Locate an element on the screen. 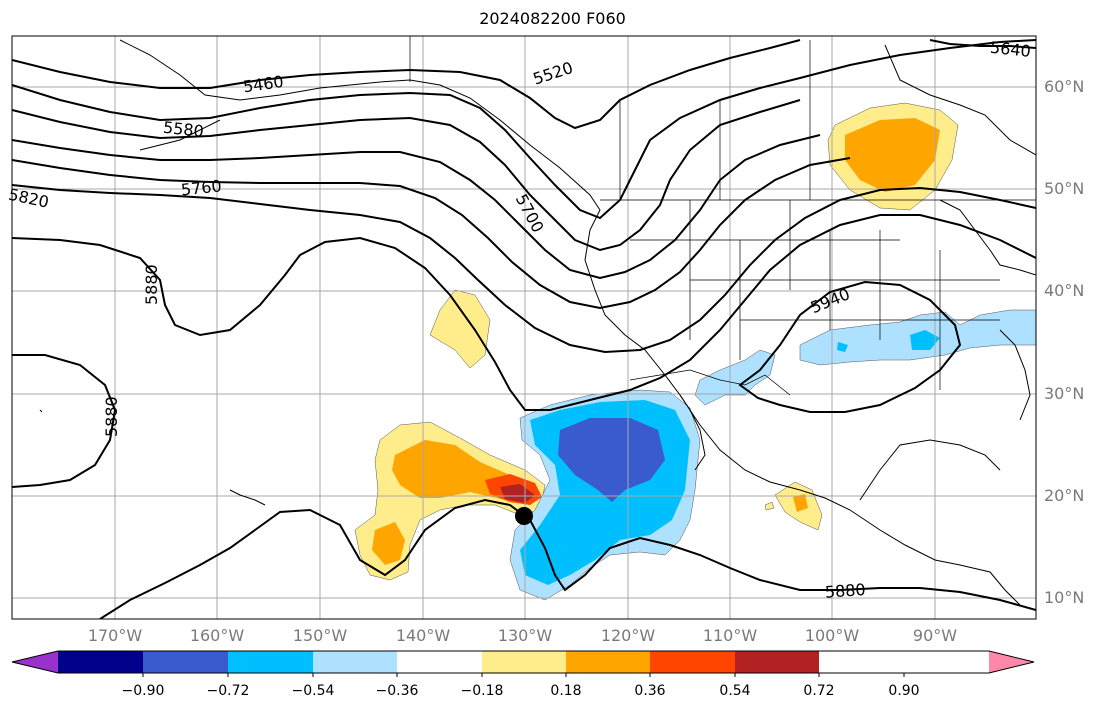 This screenshot has width=1105, height=712. lon-label-130w: 130°W is located at coordinates (525, 635).